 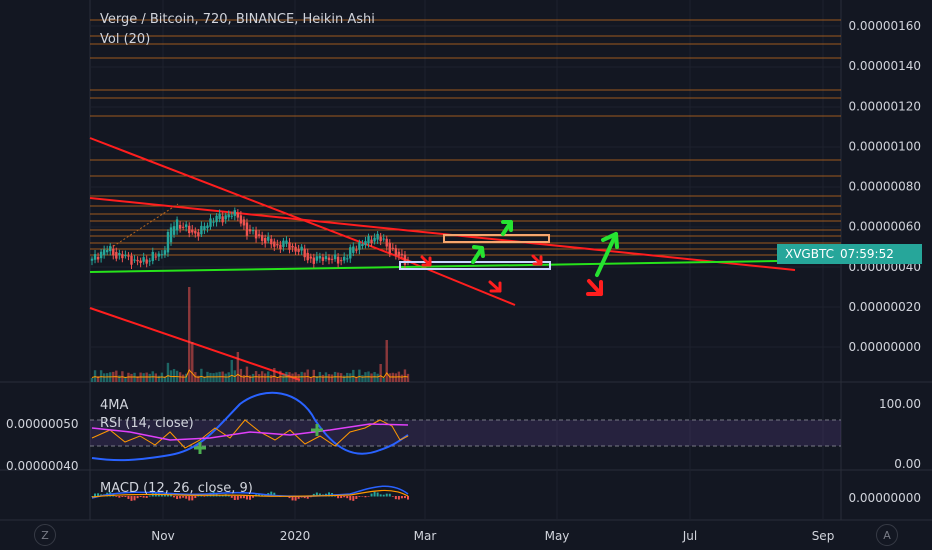 I want to click on ma-indicator-label: 4MA, so click(x=114, y=405).